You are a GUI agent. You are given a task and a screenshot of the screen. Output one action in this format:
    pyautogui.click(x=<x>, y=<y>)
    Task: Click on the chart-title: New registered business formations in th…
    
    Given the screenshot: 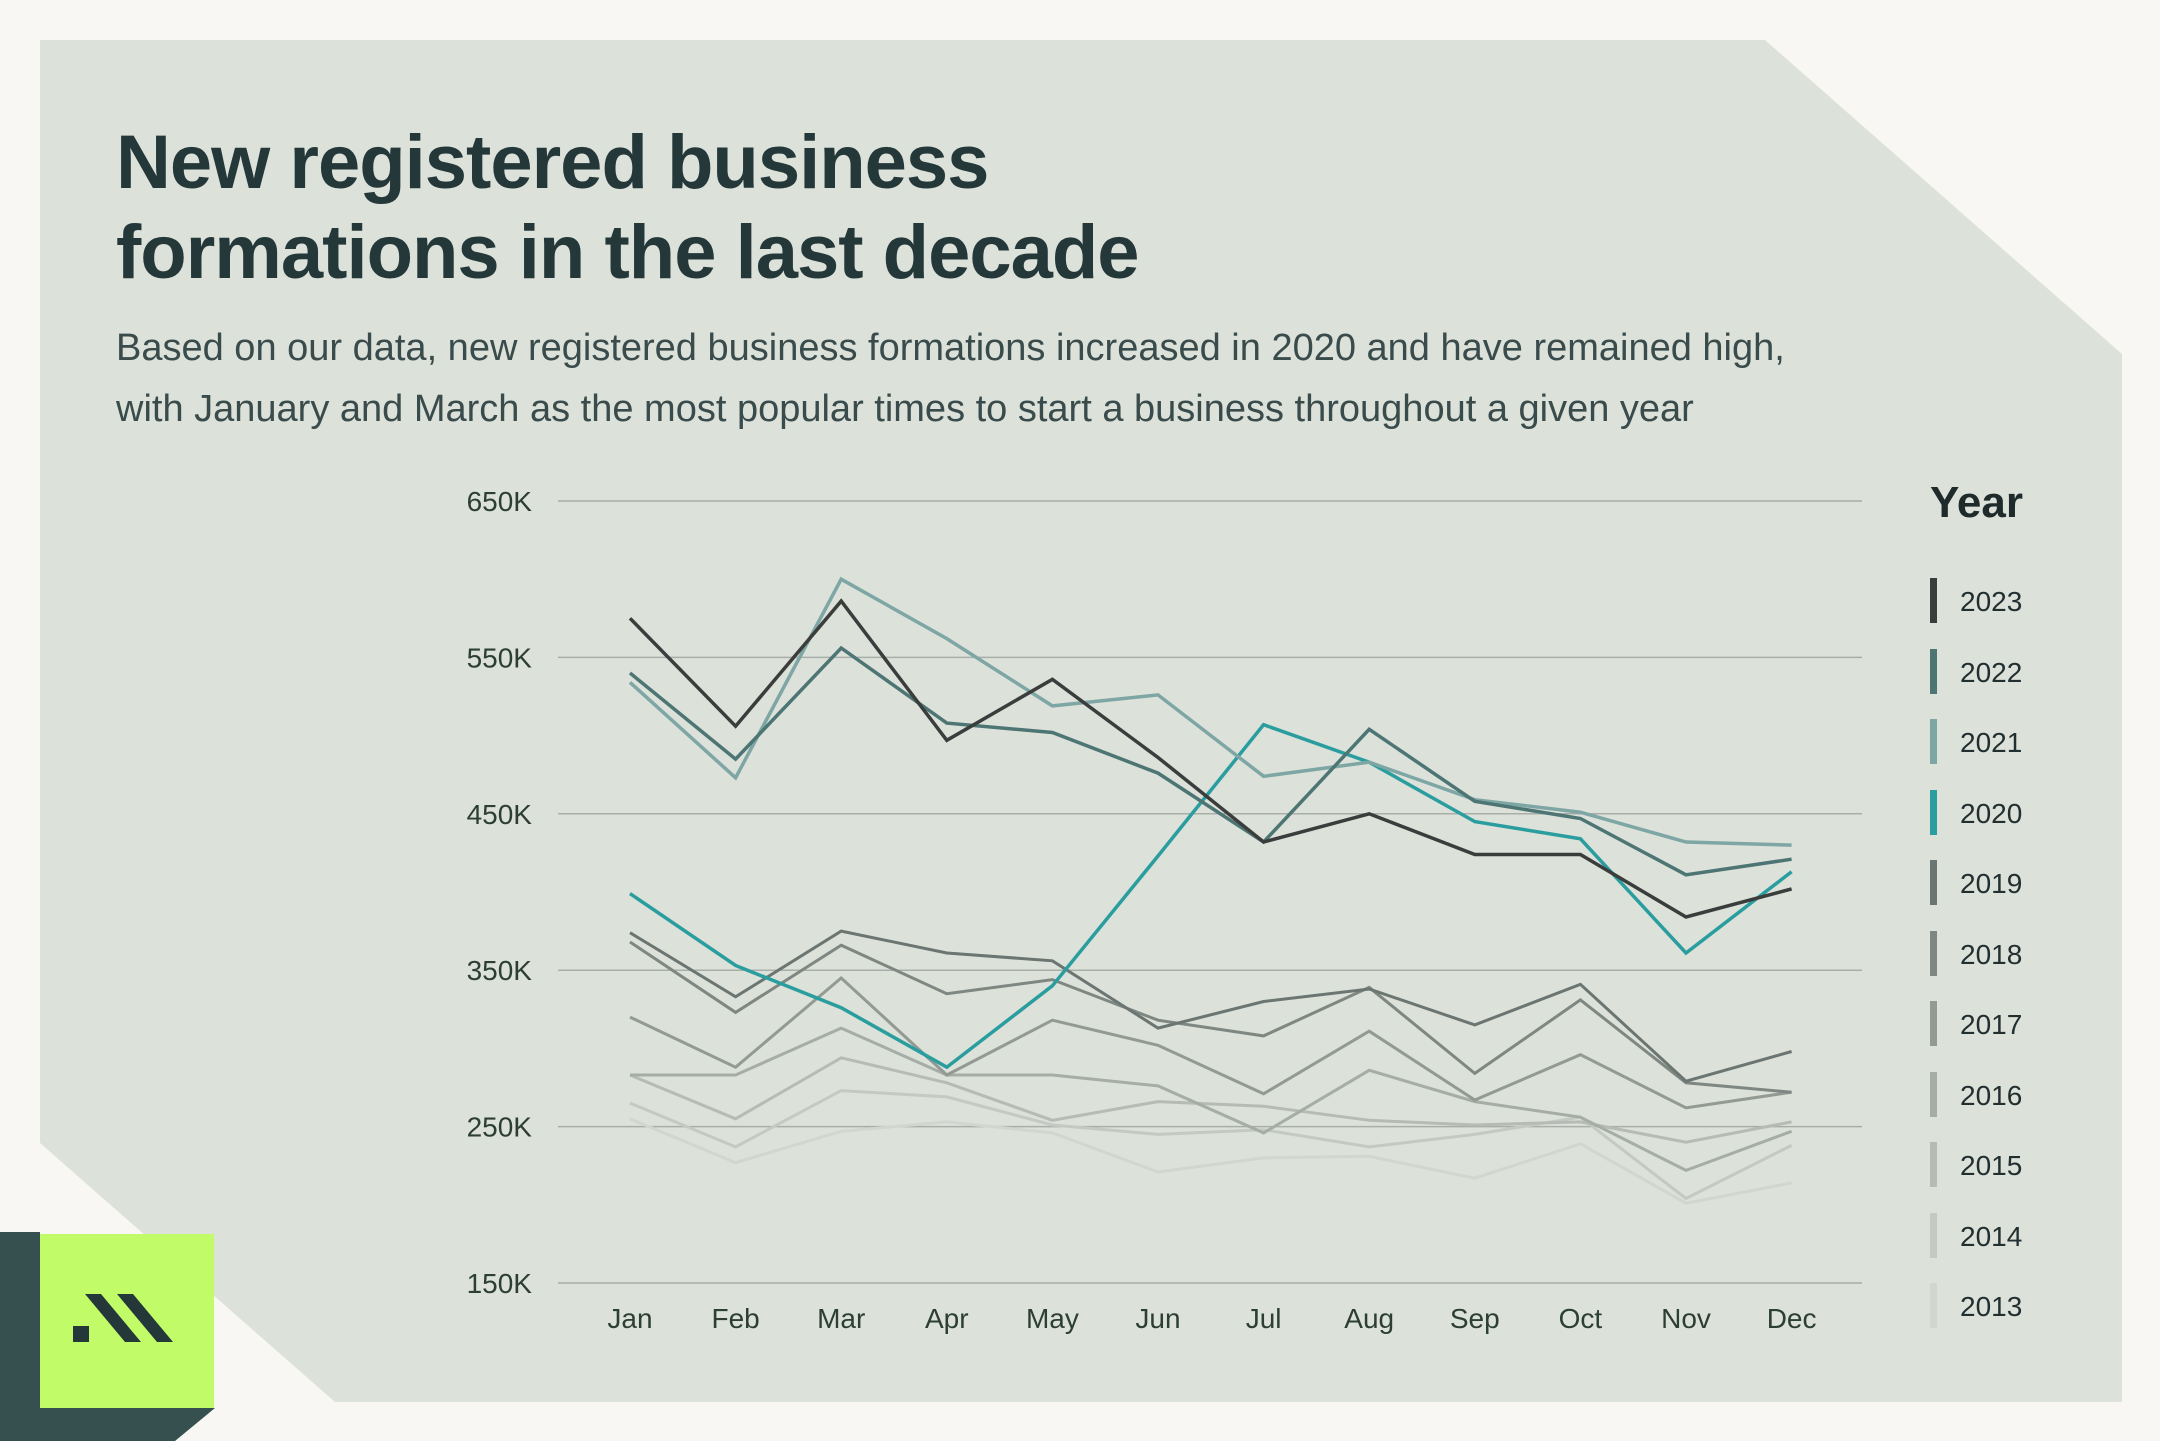 What is the action you would take?
    pyautogui.click(x=766, y=208)
    